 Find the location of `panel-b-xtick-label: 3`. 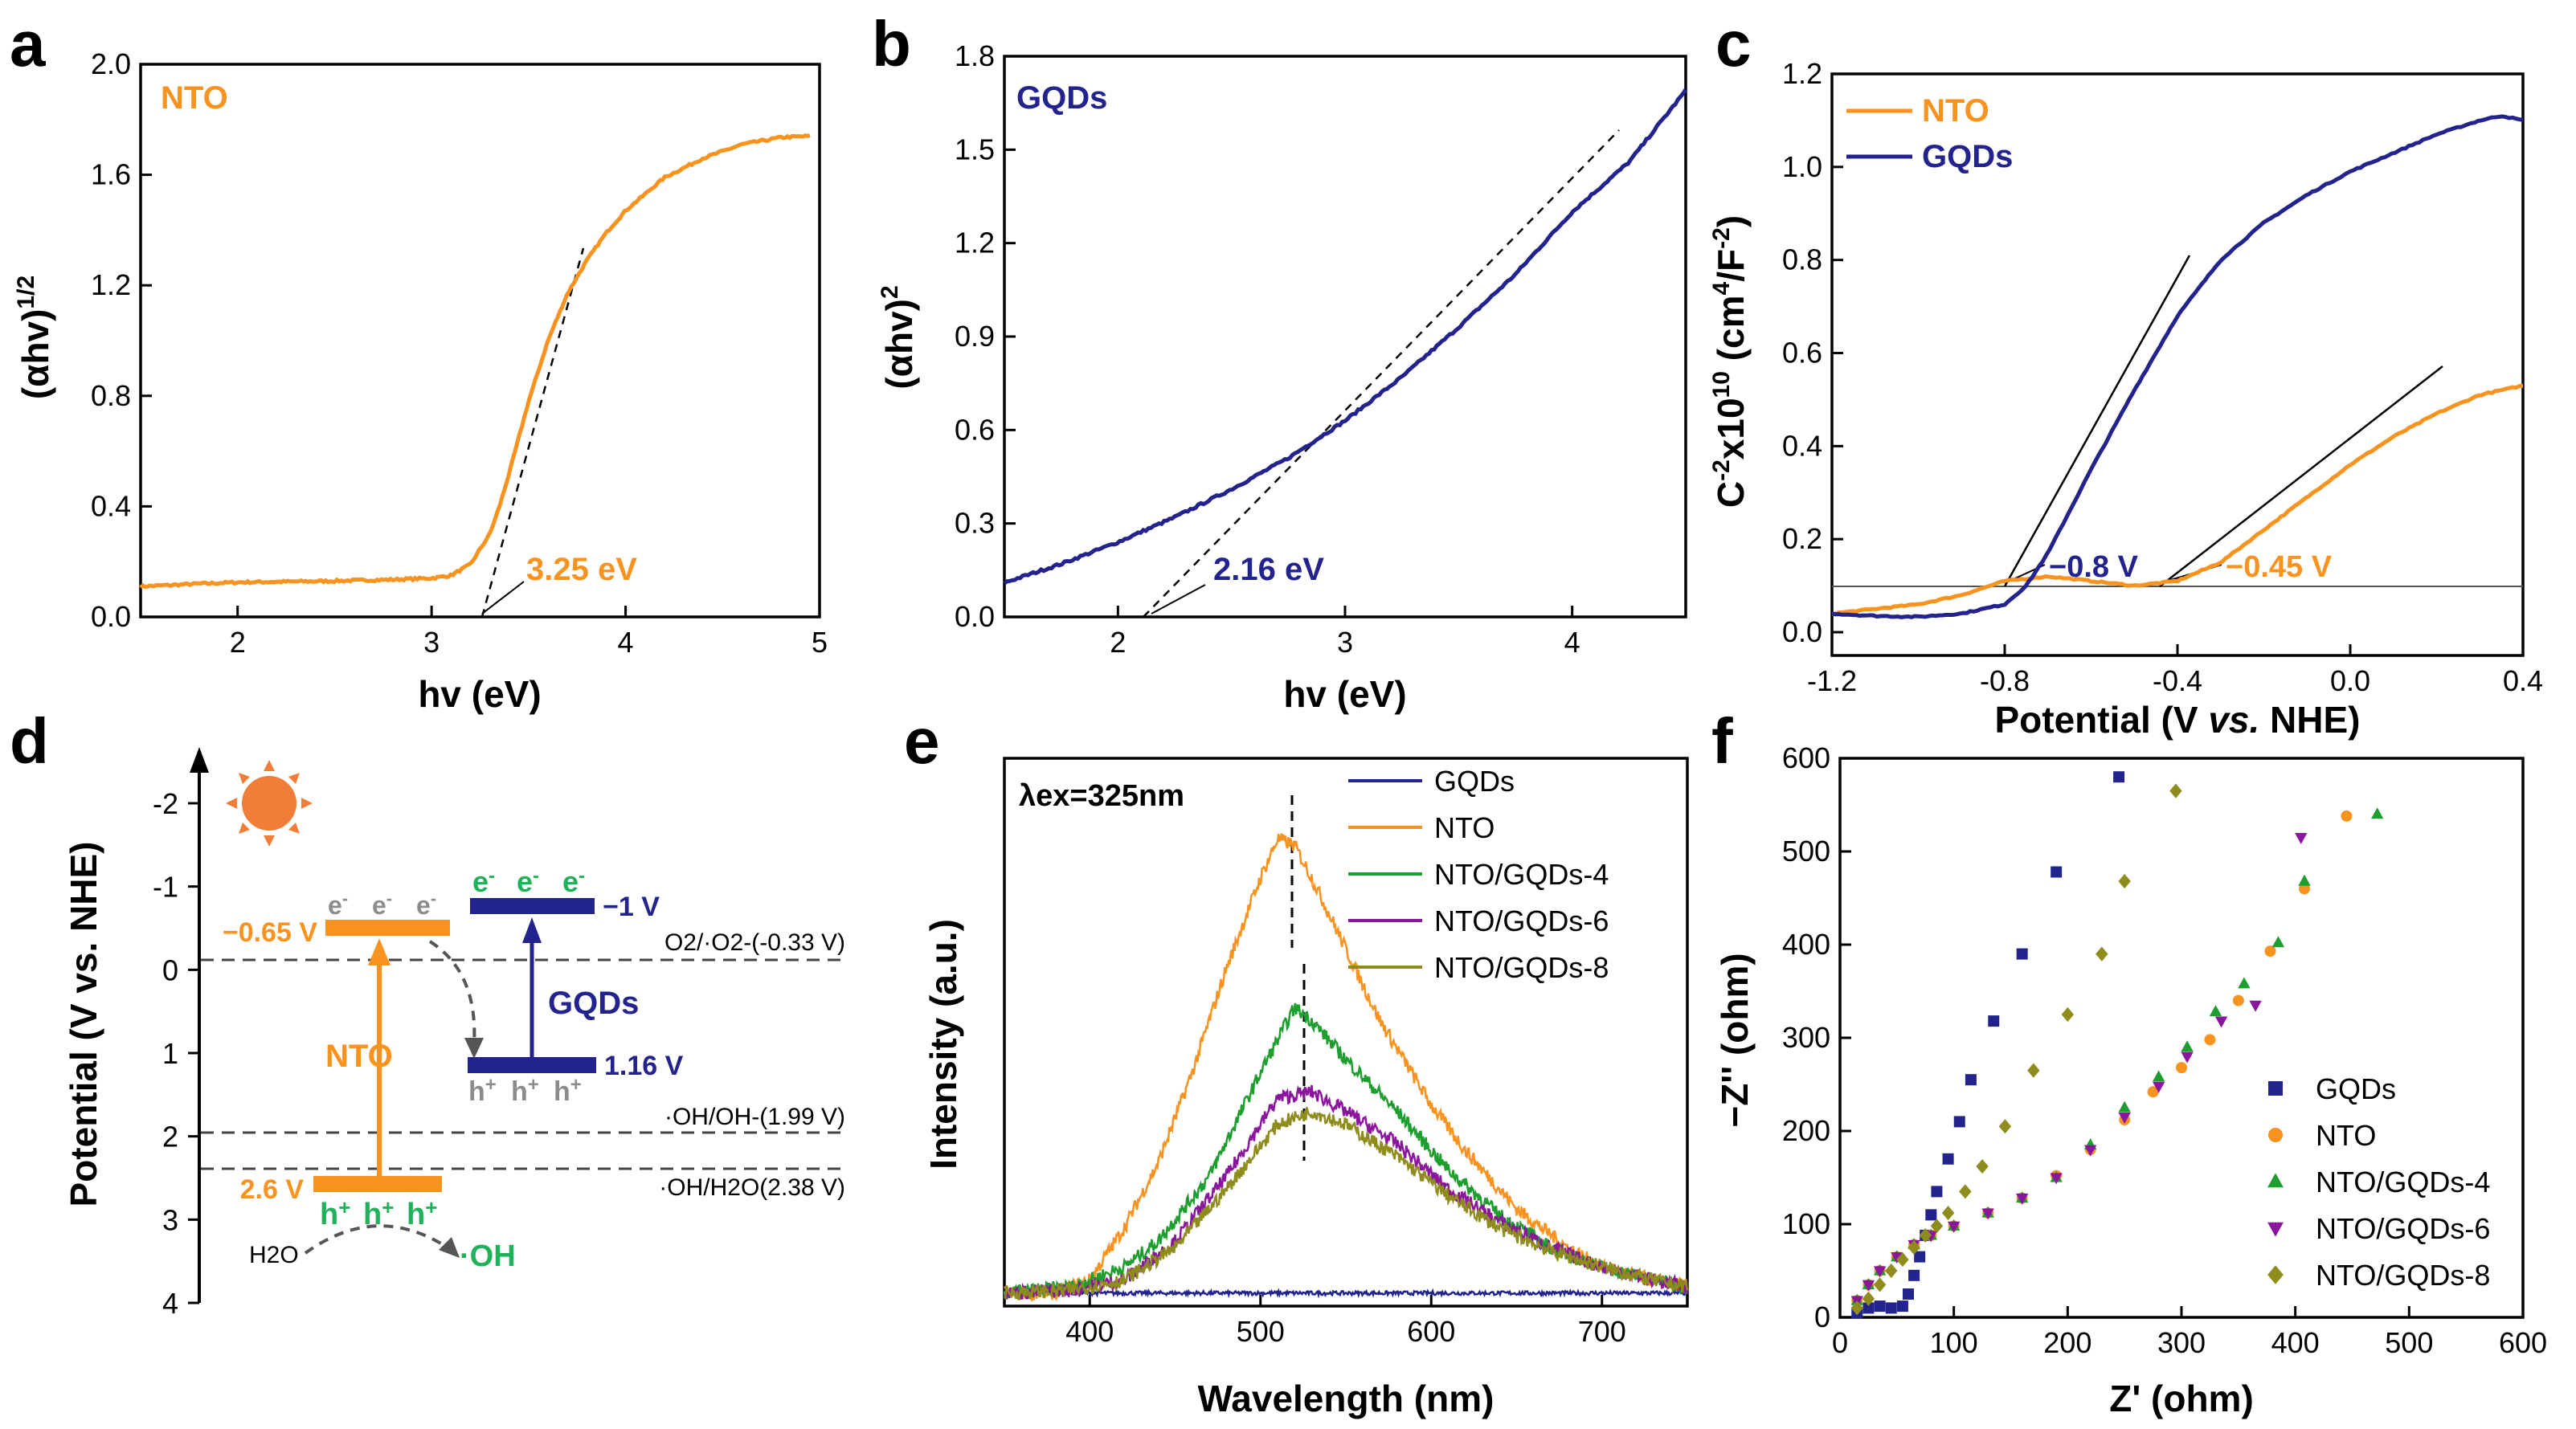

panel-b-xtick-label: 3 is located at coordinates (1345, 642).